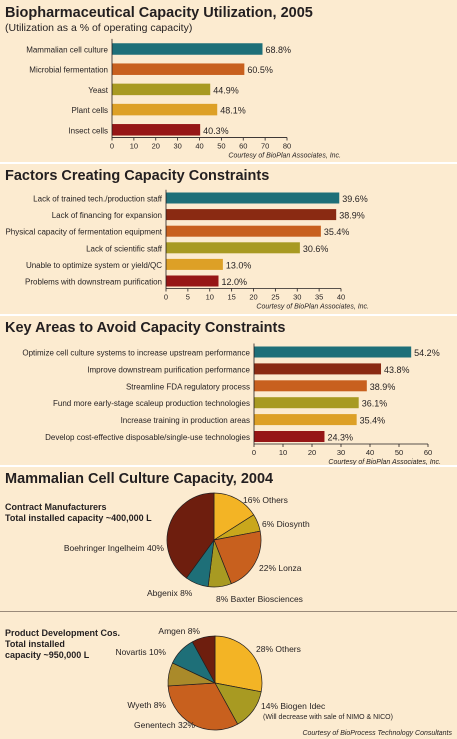 The image size is (457, 739). I want to click on slice-label: 14% Biogen Idec, so click(293, 706).